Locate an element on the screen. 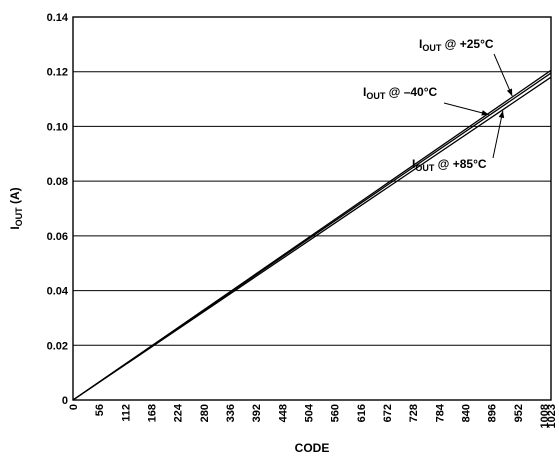 The height and width of the screenshot is (460, 559). y-axis-title: IOUT (A) is located at coordinates (16, 208).